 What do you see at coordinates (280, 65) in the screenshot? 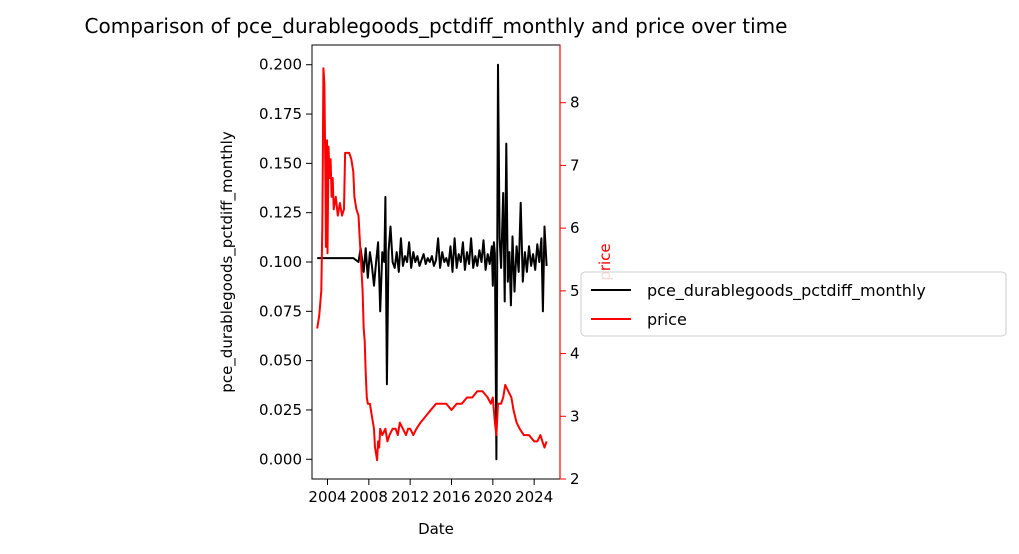
I see `left-y-tick-label: 0.200` at bounding box center [280, 65].